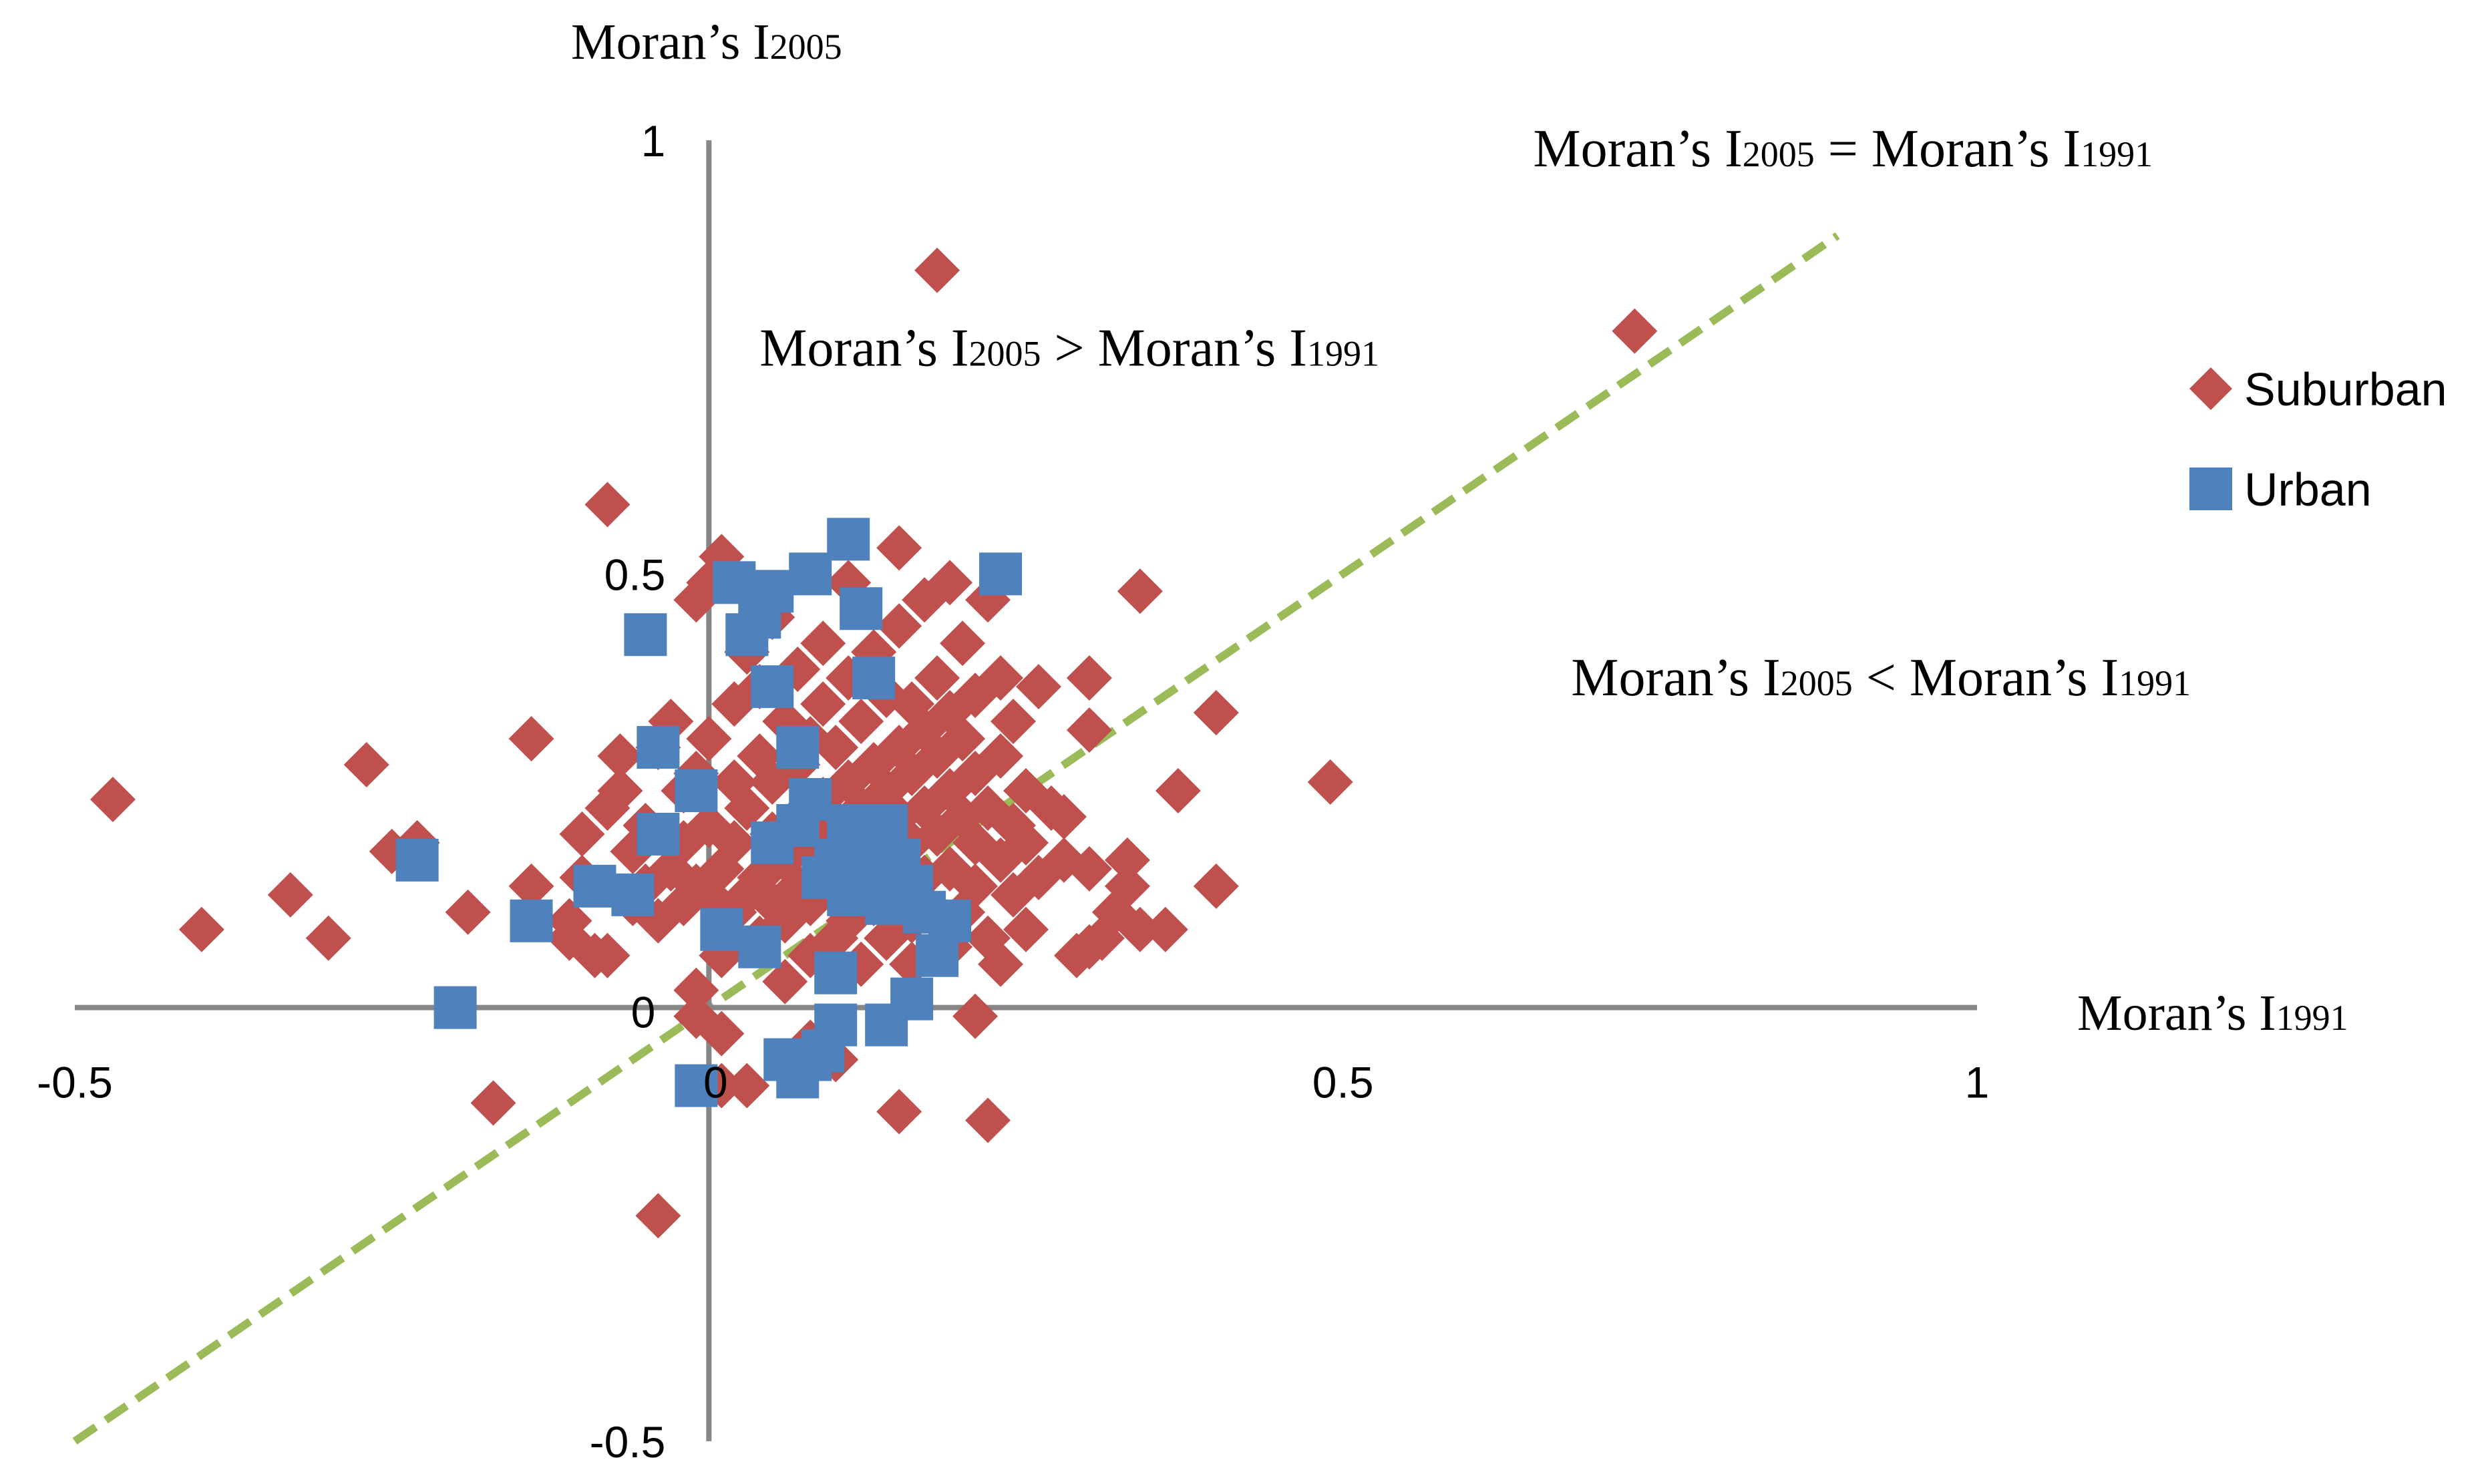 The image size is (2492, 1484). Describe the element at coordinates (1637, 149) in the screenshot. I see `annotation-1-part: Moran’s I` at that location.